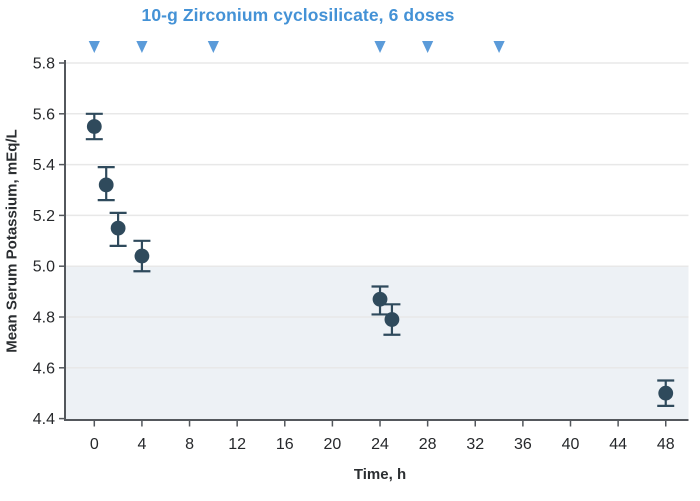 Image resolution: width=700 pixels, height=501 pixels. What do you see at coordinates (44, 114) in the screenshot?
I see `y-tick-label: 5.6` at bounding box center [44, 114].